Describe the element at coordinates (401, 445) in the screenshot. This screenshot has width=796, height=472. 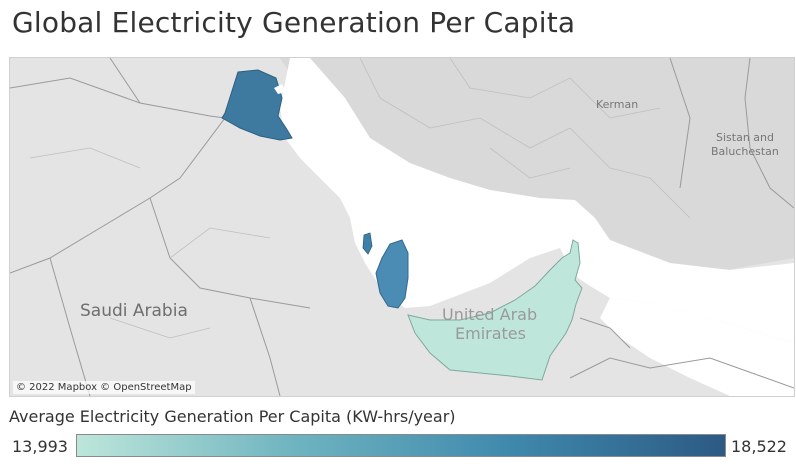
I see `legend-color-ramp` at that location.